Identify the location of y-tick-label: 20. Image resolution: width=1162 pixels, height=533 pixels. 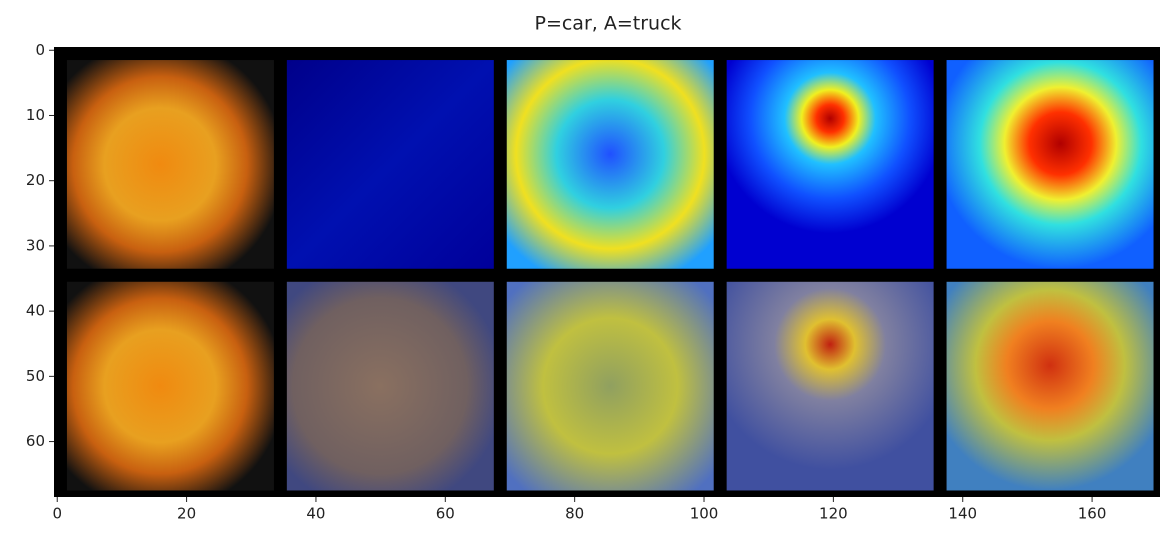
(35, 180).